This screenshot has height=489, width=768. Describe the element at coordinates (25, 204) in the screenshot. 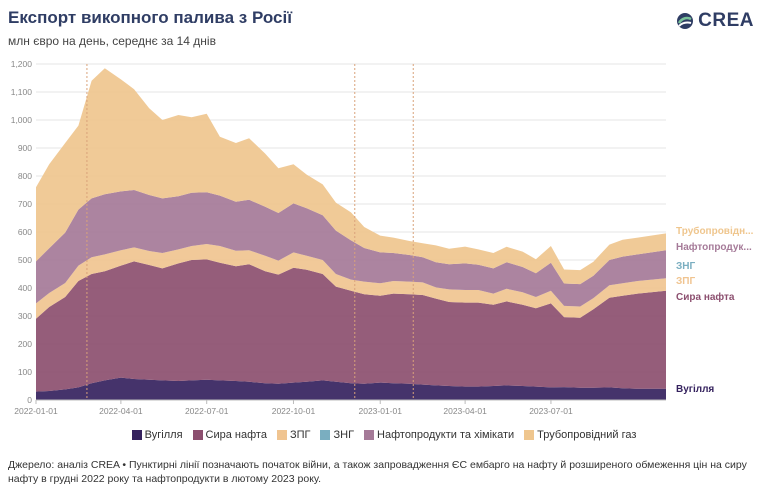

I see `y-tick-label: 700` at that location.